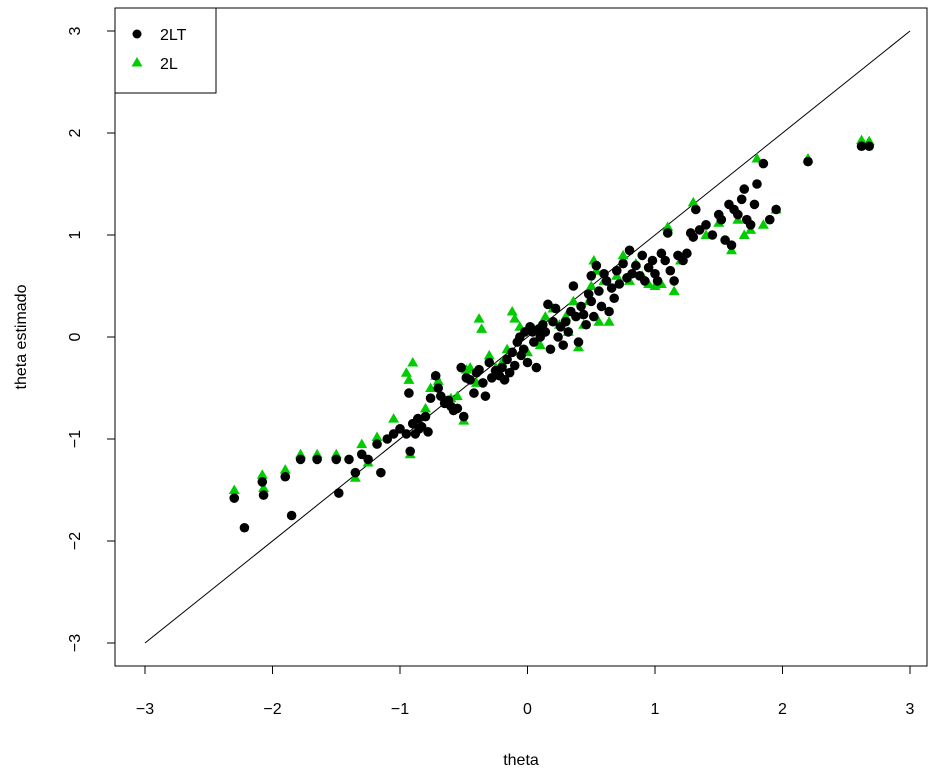 The width and height of the screenshot is (928, 776). What do you see at coordinates (782, 709) in the screenshot?
I see `x-tick-label: 2` at bounding box center [782, 709].